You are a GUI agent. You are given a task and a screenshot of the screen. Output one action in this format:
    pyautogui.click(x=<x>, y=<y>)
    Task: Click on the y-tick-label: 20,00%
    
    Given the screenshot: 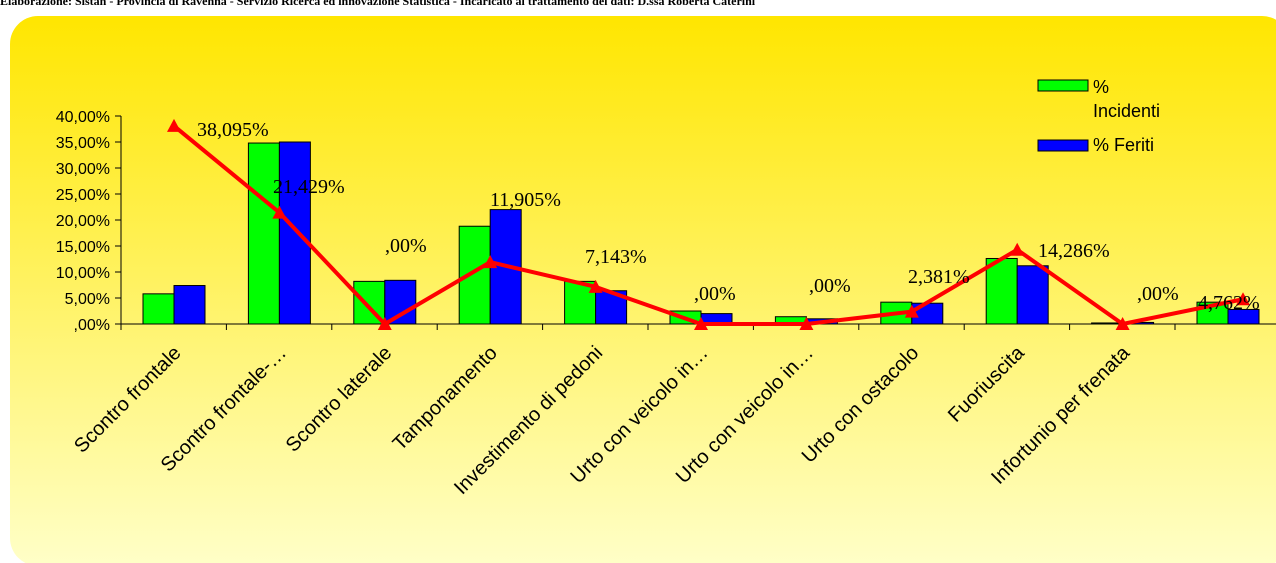 What is the action you would take?
    pyautogui.click(x=83, y=221)
    